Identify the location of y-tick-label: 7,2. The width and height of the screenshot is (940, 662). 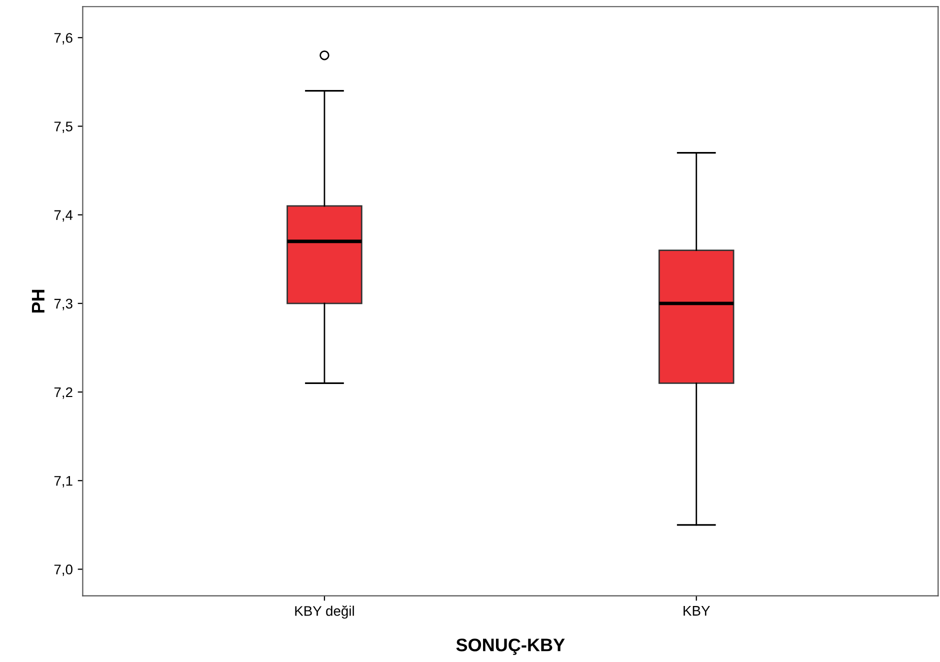
(63, 393).